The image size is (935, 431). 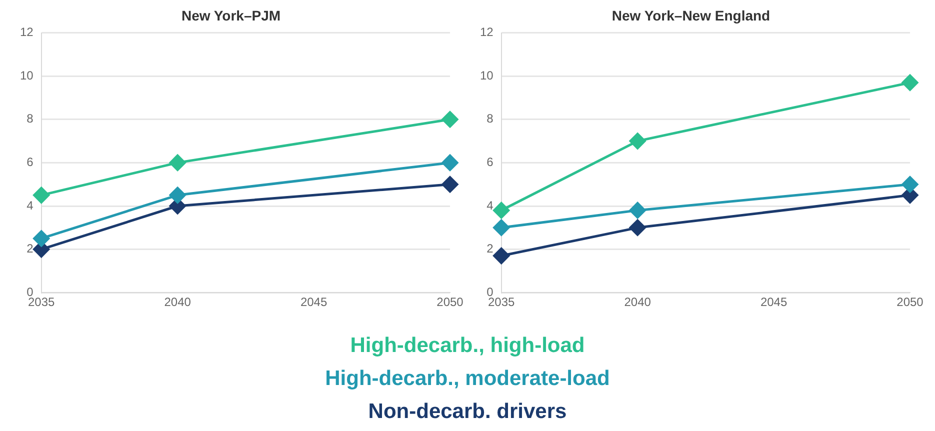 I want to click on chart-title: New York–New England, so click(x=691, y=15).